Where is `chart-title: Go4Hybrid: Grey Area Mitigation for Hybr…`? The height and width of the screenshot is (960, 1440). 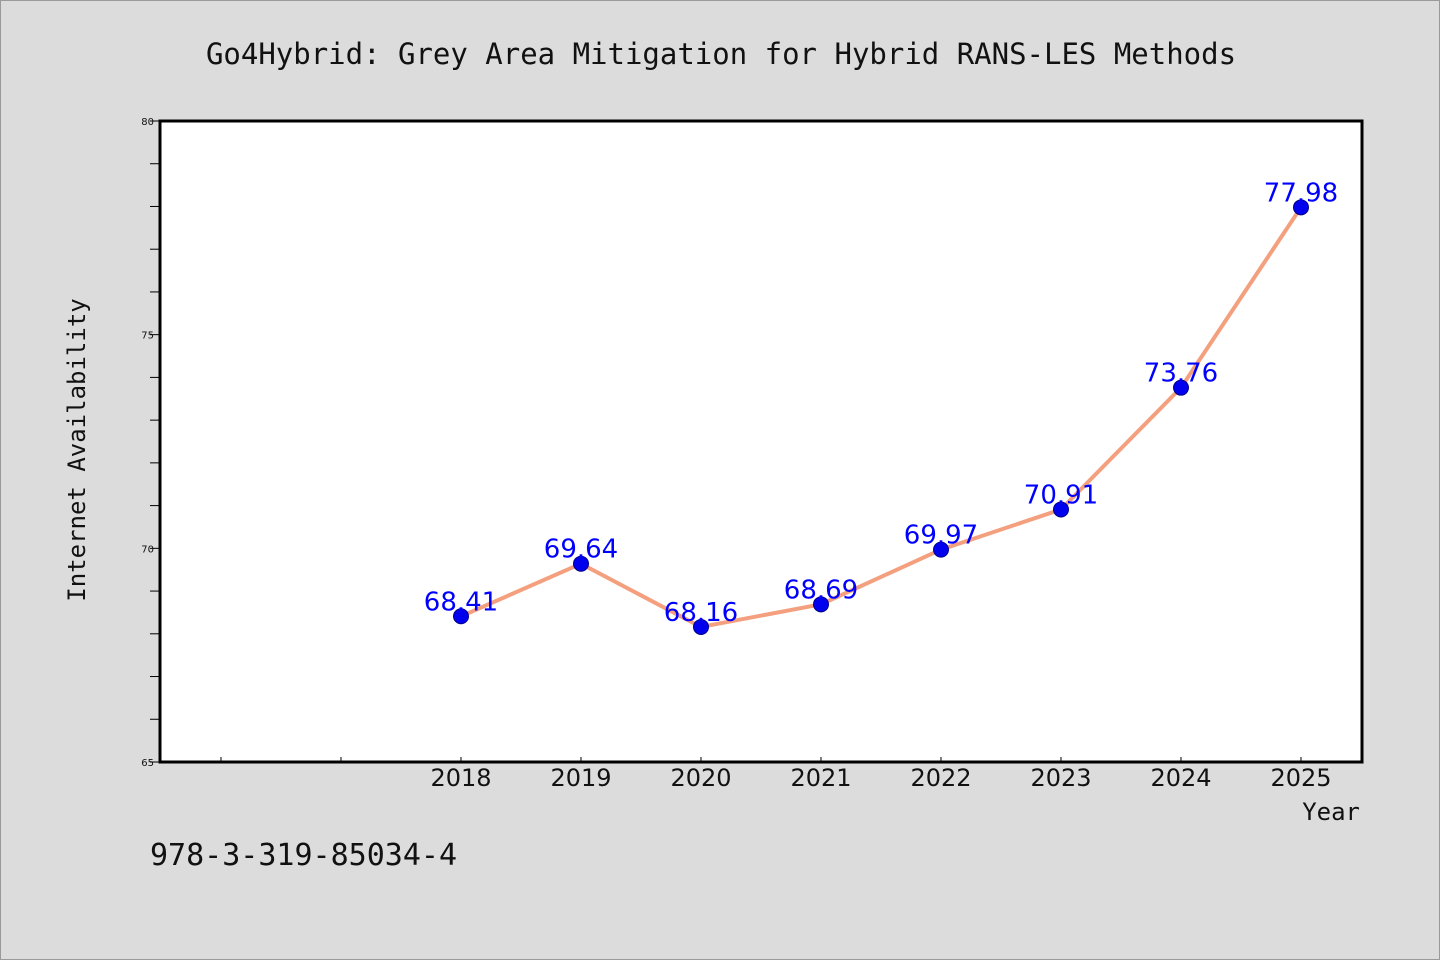
chart-title: Go4Hybrid: Grey Area Mitigation for Hybr… is located at coordinates (721, 54).